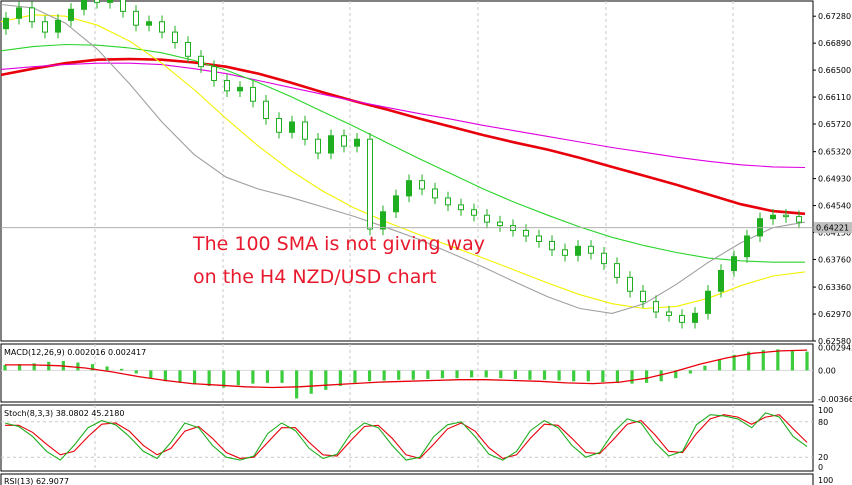 This screenshot has height=485, width=852. Describe the element at coordinates (827, 370) in the screenshot. I see `macd-y-tick-label: 0.00` at that location.